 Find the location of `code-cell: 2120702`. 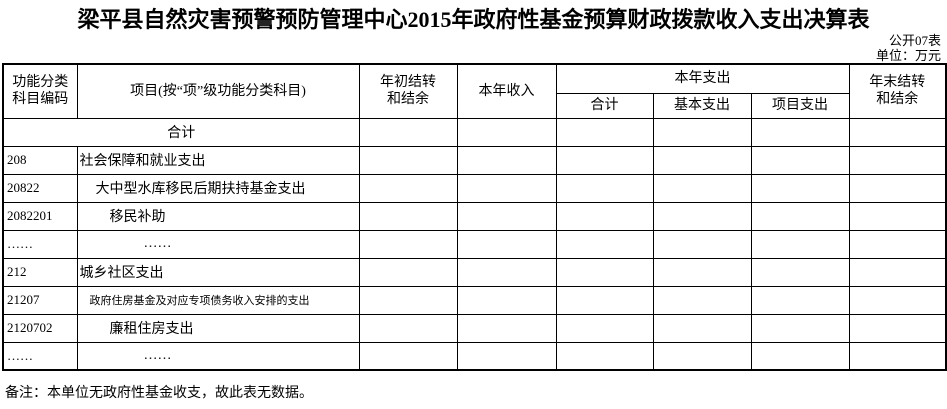

code-cell: 2120702 is located at coordinates (40, 328).